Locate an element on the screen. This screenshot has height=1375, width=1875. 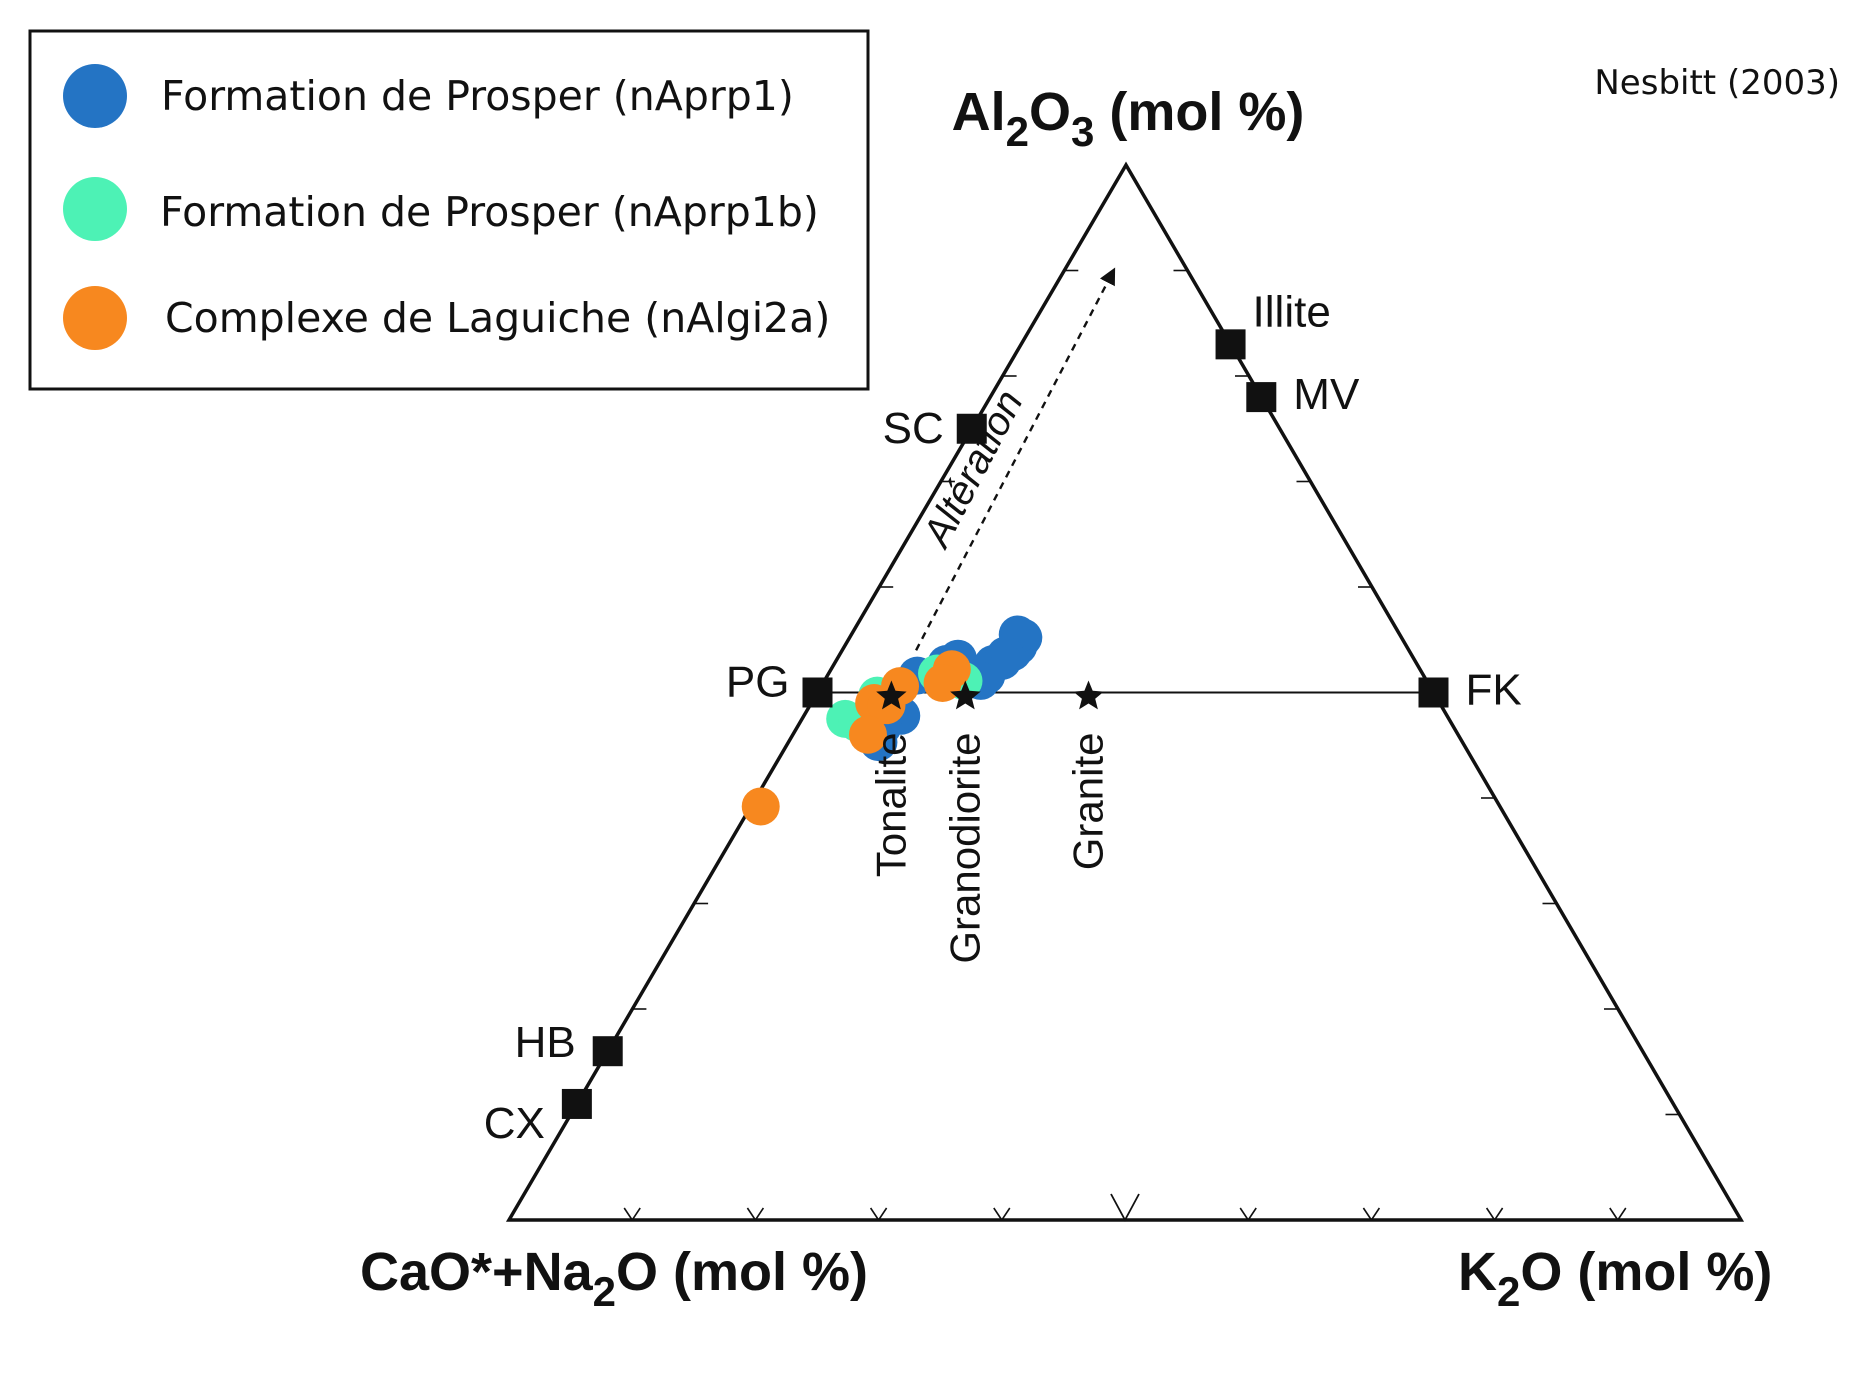
rock-granodiorite-star is located at coordinates (965, 695).